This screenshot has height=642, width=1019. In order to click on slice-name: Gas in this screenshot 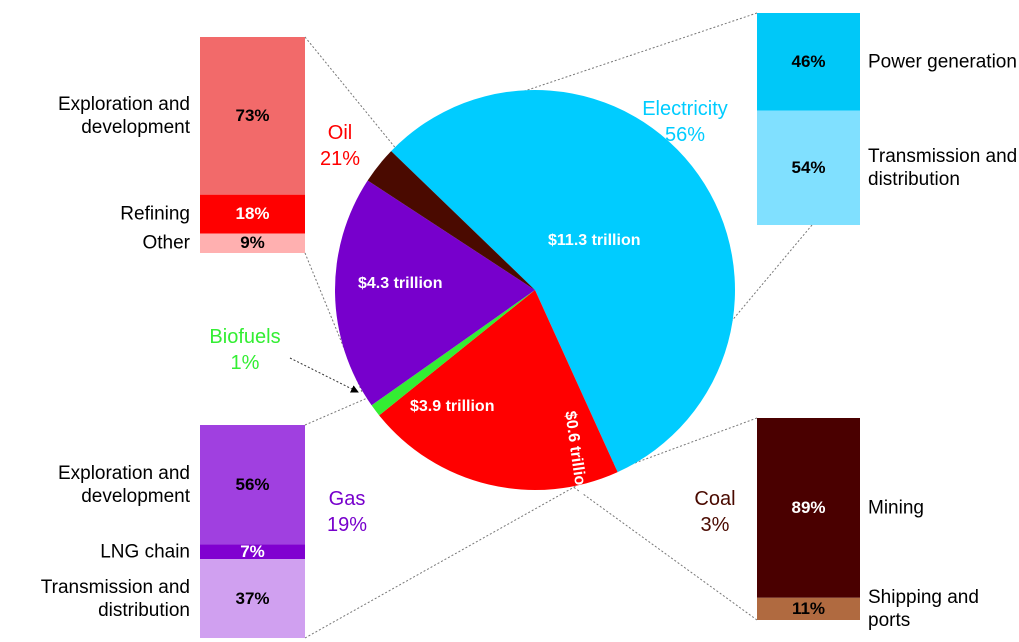, I will do `click(347, 499)`.